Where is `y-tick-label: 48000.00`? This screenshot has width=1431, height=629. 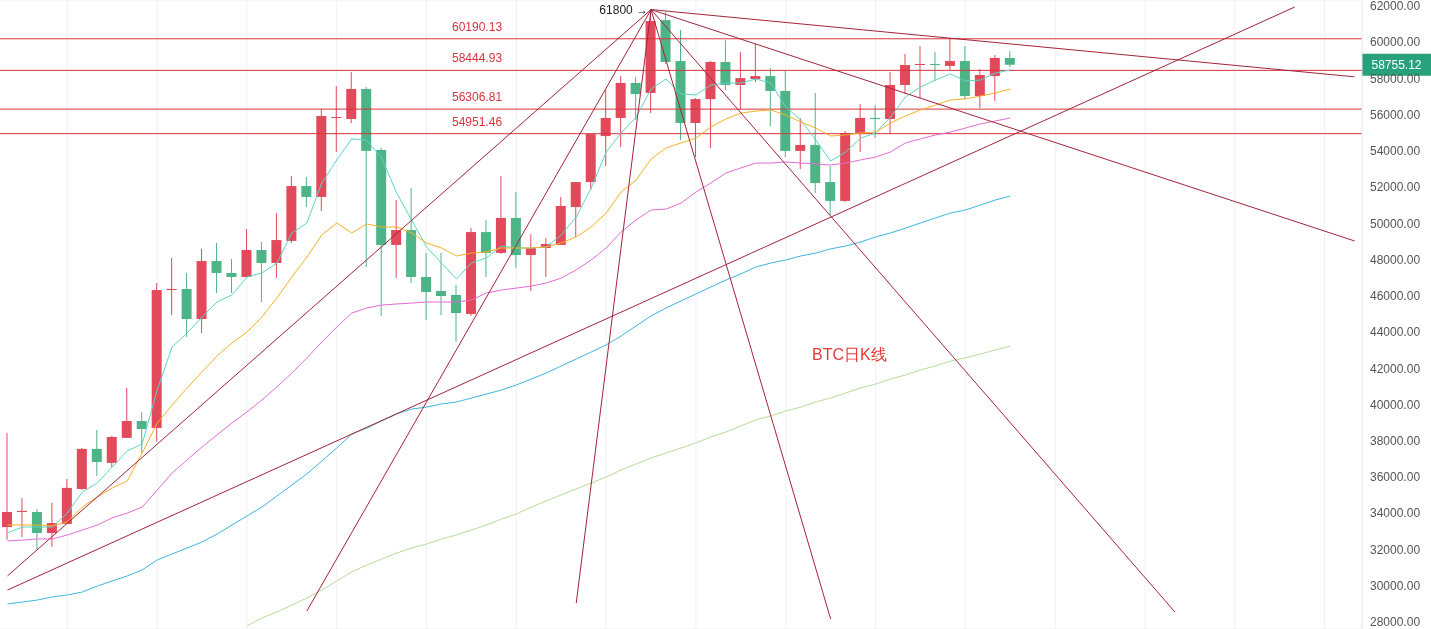 y-tick-label: 48000.00 is located at coordinates (1395, 259).